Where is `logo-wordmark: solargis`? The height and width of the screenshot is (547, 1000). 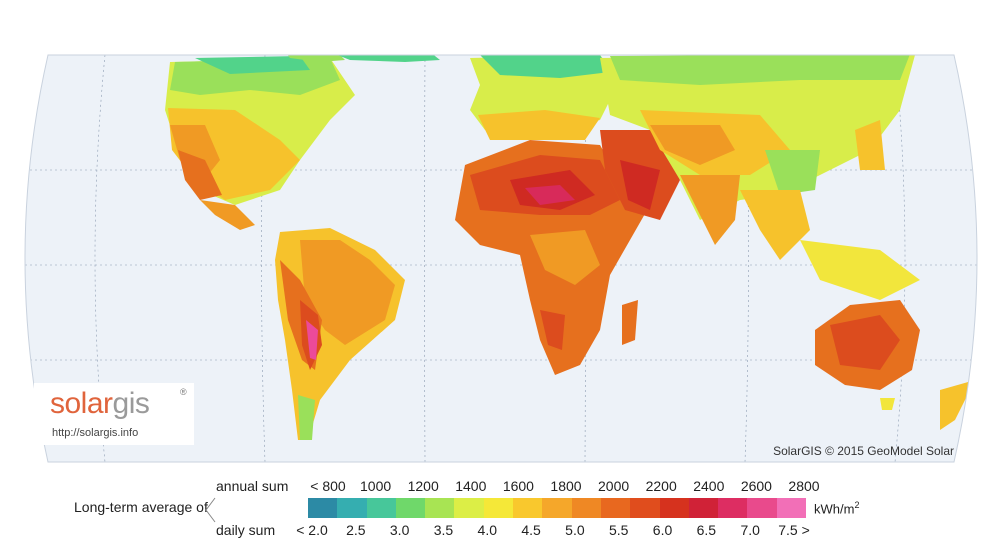 logo-wordmark: solargis is located at coordinates (100, 403).